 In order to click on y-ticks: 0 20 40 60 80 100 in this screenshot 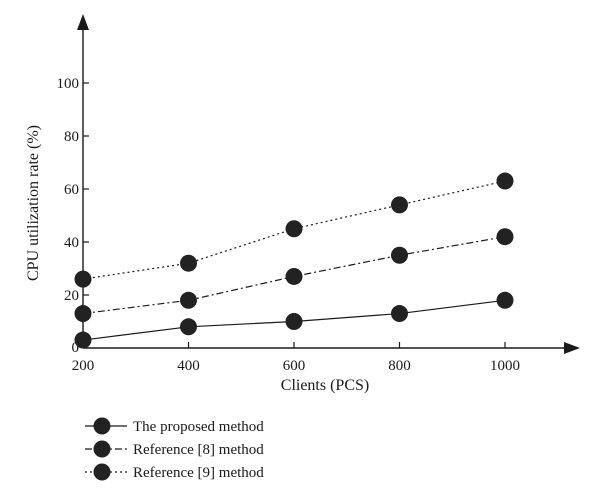, I will do `click(73, 216)`.